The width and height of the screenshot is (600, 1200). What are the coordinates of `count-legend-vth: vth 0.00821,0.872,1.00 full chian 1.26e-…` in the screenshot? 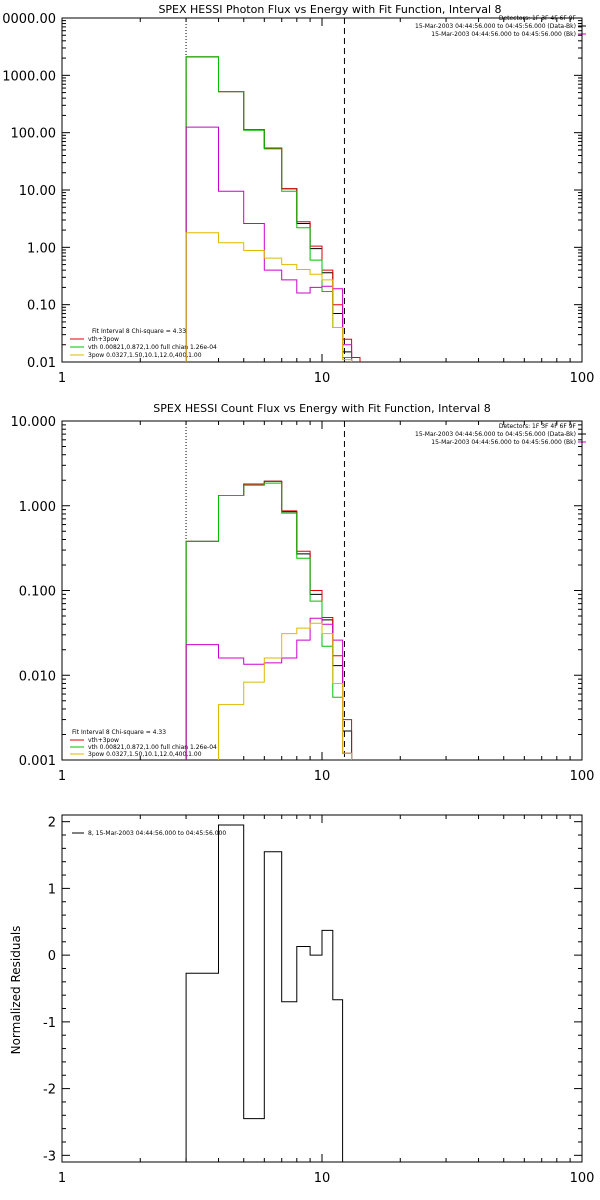 It's located at (152, 747).